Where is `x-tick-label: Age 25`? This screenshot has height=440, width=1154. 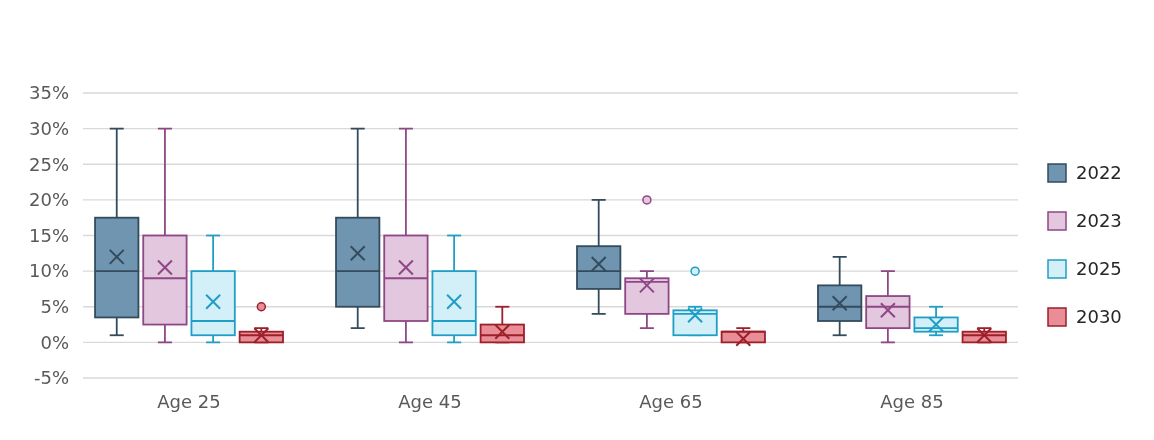 x-tick-label: Age 25 is located at coordinates (189, 401).